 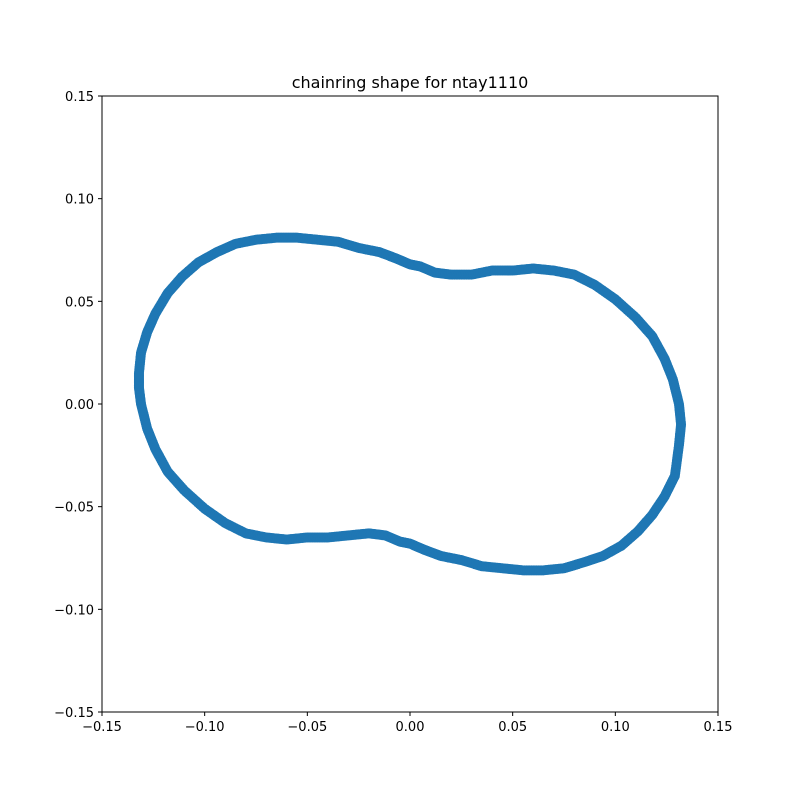 What do you see at coordinates (615, 727) in the screenshot?
I see `x-tick-label: 0.10` at bounding box center [615, 727].